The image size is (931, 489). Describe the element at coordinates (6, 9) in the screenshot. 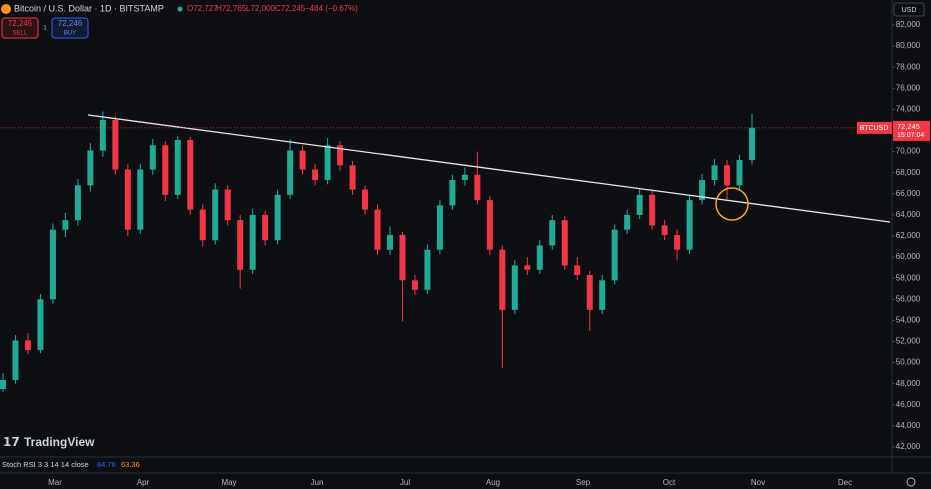

I see `btc-icon` at that location.